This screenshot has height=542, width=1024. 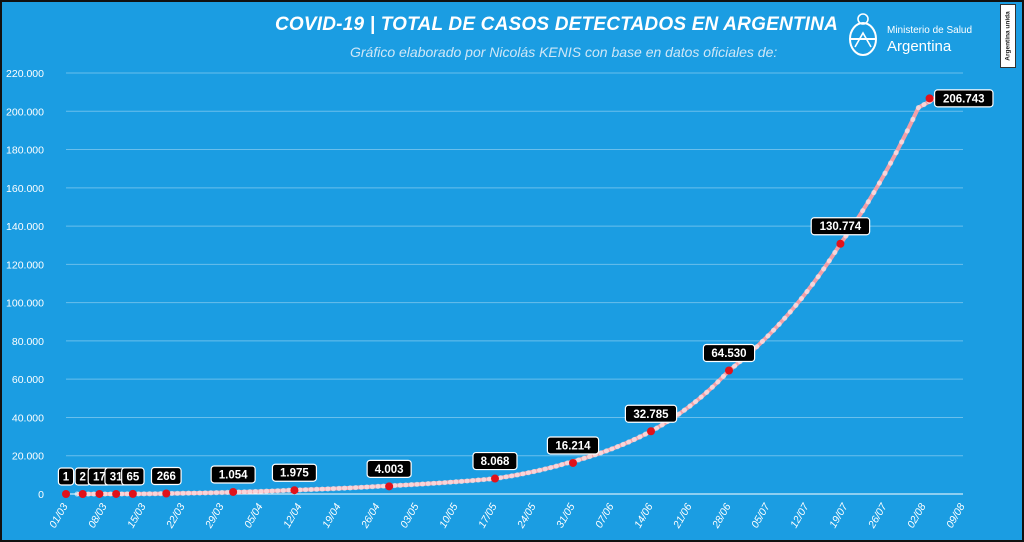 I want to click on x-tick-label: 02/08, so click(x=917, y=515).